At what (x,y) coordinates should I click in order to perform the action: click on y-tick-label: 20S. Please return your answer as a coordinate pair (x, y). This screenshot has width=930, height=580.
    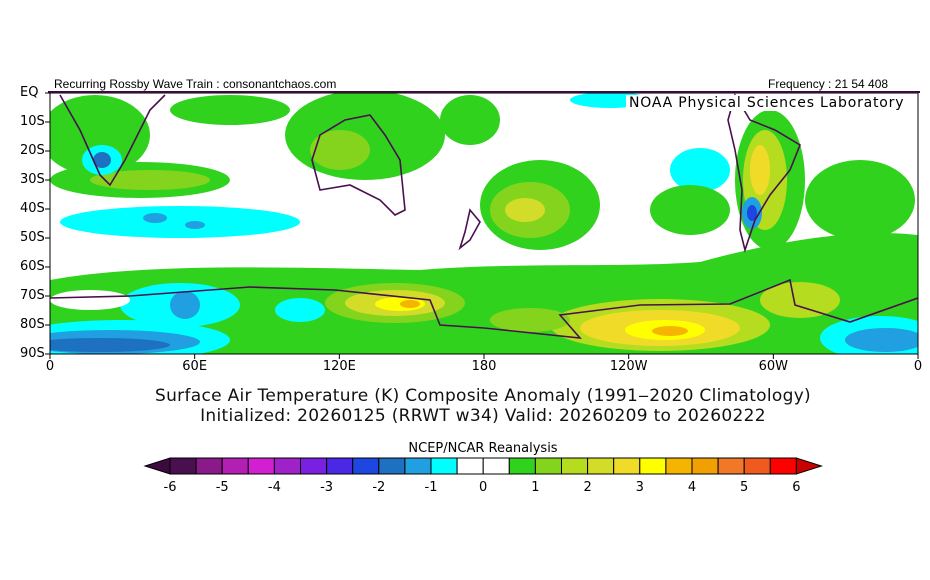
    Looking at the image, I should click on (32, 150).